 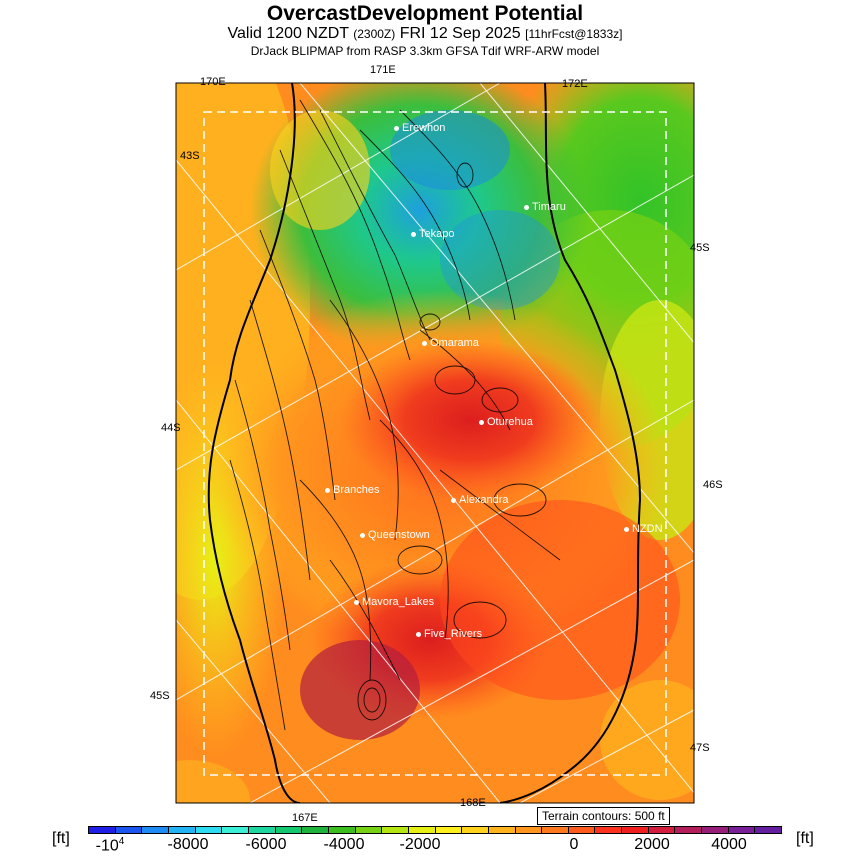 I want to click on town-erewhon: Erewhon, so click(x=419, y=128).